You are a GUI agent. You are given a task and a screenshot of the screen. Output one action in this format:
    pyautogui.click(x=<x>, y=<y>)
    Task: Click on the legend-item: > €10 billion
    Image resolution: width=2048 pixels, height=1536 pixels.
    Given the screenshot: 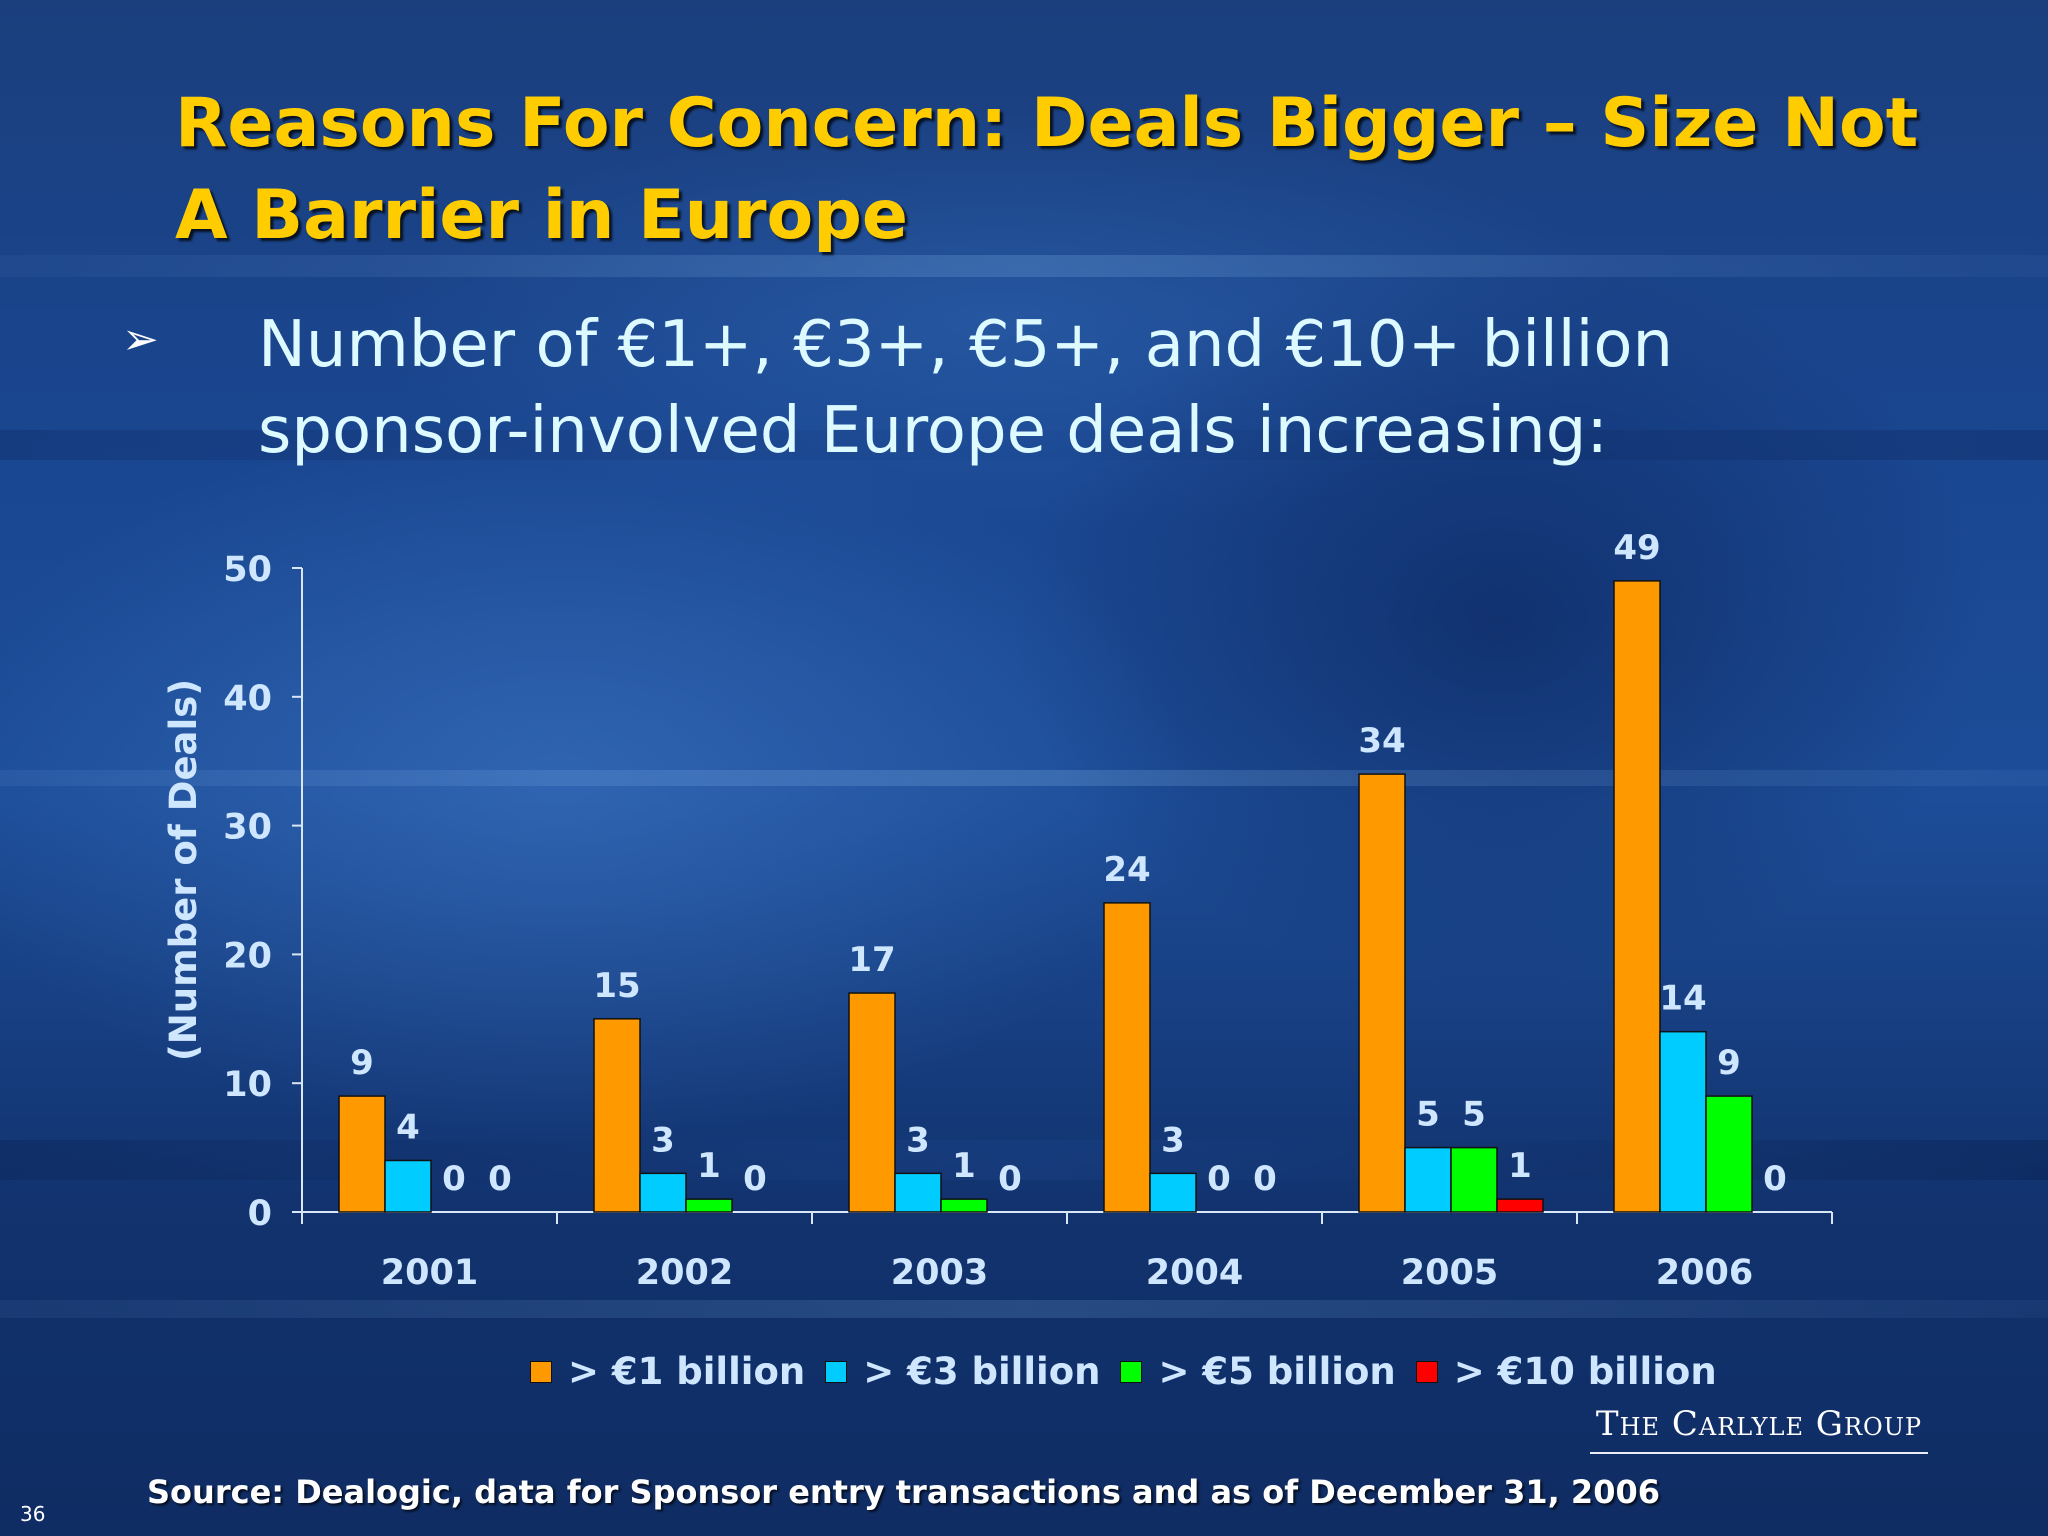 What is the action you would take?
    pyautogui.click(x=1566, y=1372)
    